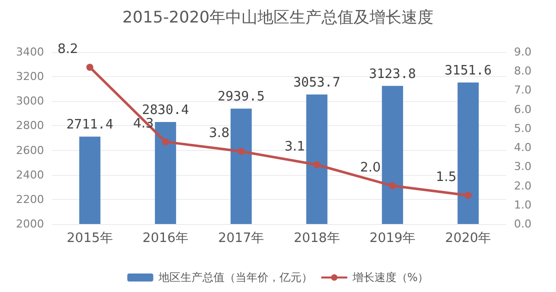  What do you see at coordinates (219, 133) in the screenshot?
I see `data-label: 3.8` at bounding box center [219, 133].